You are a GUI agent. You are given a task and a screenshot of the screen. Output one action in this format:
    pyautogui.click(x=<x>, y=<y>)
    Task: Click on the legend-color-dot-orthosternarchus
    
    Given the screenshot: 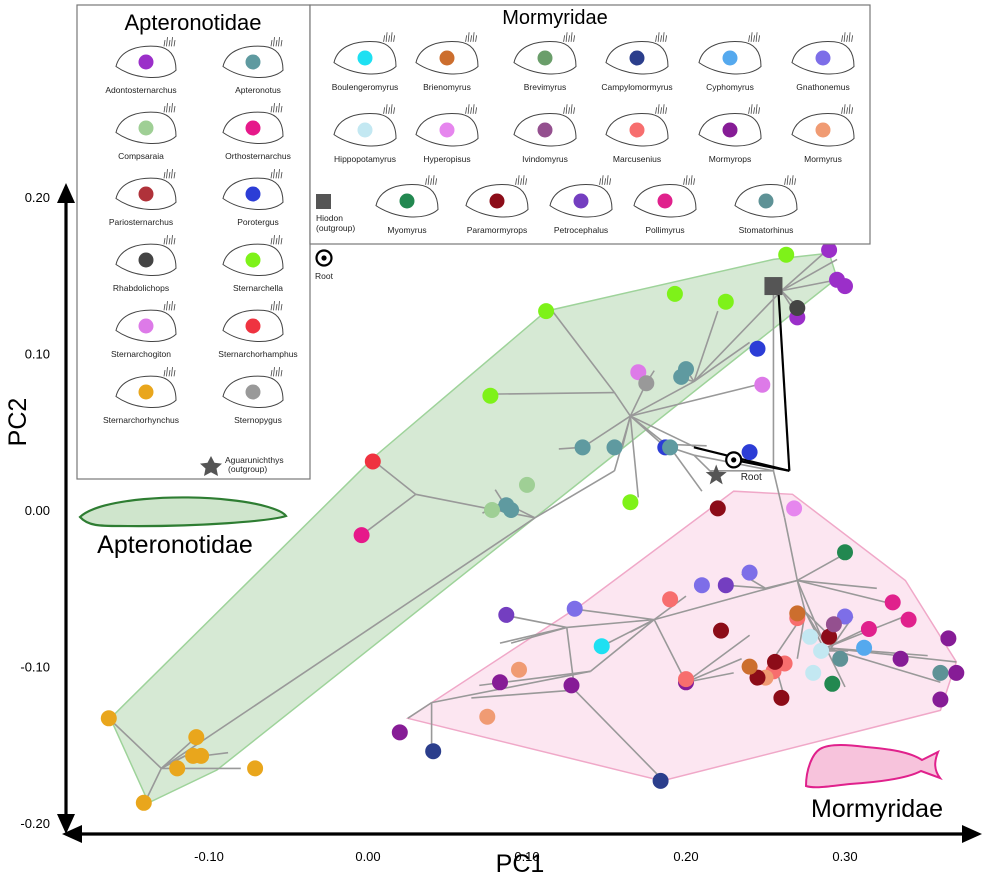 What is the action you would take?
    pyautogui.click(x=253, y=128)
    